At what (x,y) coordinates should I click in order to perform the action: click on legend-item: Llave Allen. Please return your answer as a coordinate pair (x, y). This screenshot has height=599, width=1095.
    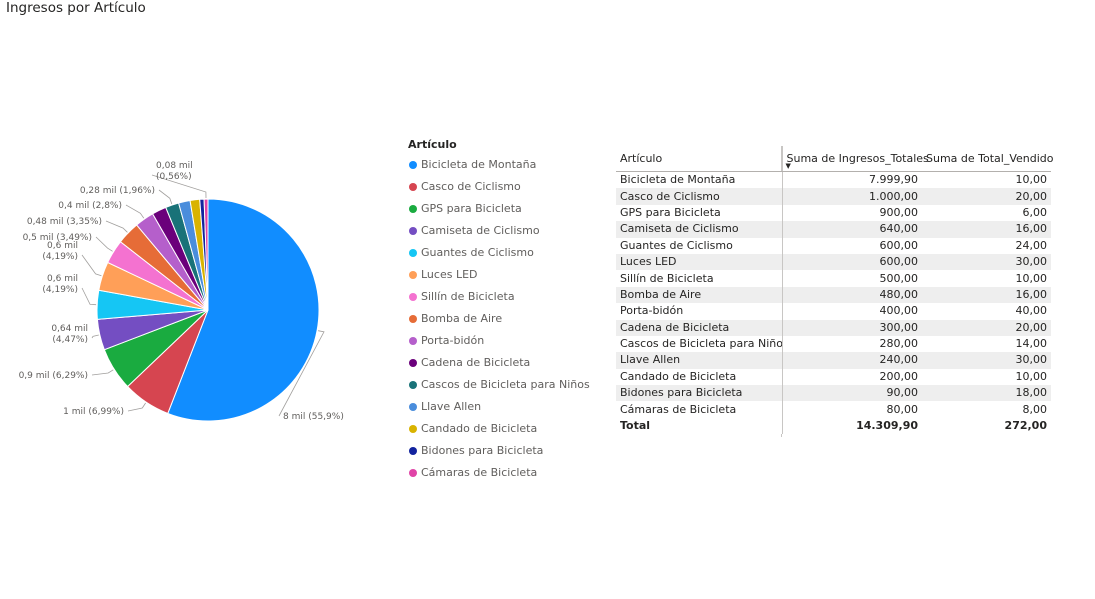
    Looking at the image, I should click on (499, 407).